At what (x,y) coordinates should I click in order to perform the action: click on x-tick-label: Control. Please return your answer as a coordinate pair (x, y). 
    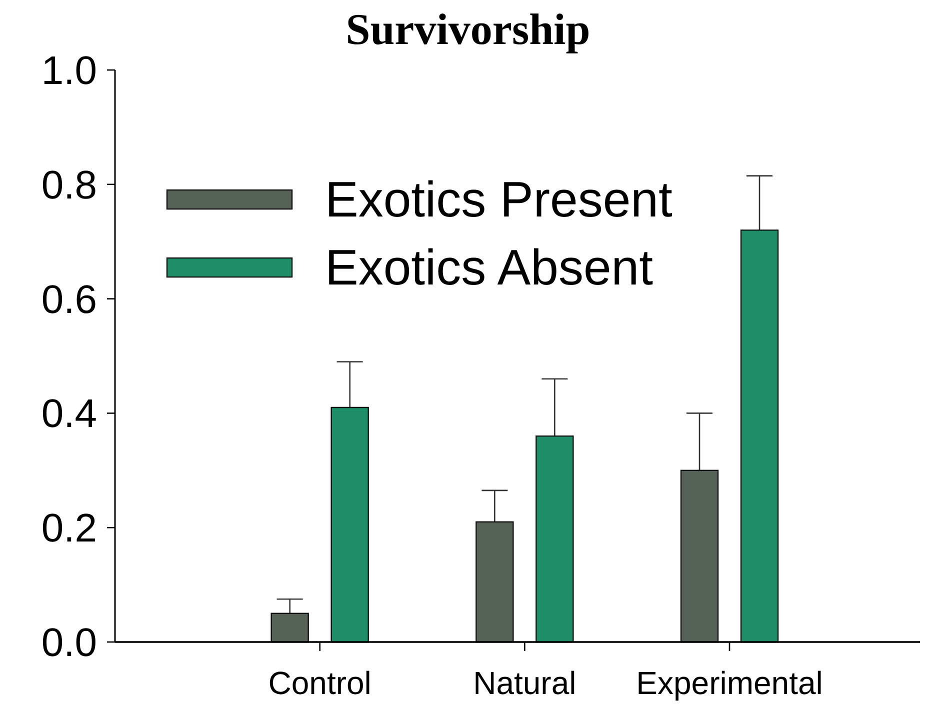
    Looking at the image, I should click on (320, 683).